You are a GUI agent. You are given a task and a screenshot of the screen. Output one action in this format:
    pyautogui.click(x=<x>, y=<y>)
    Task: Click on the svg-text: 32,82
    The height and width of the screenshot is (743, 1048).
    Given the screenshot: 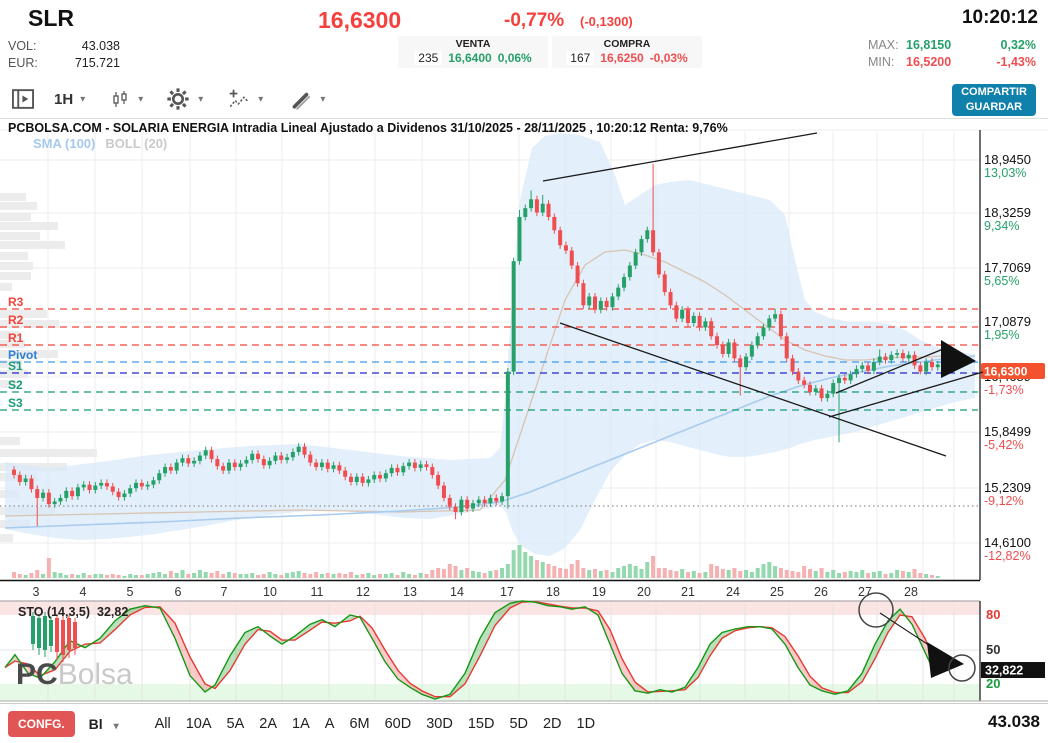 What is the action you would take?
    pyautogui.click(x=112, y=612)
    